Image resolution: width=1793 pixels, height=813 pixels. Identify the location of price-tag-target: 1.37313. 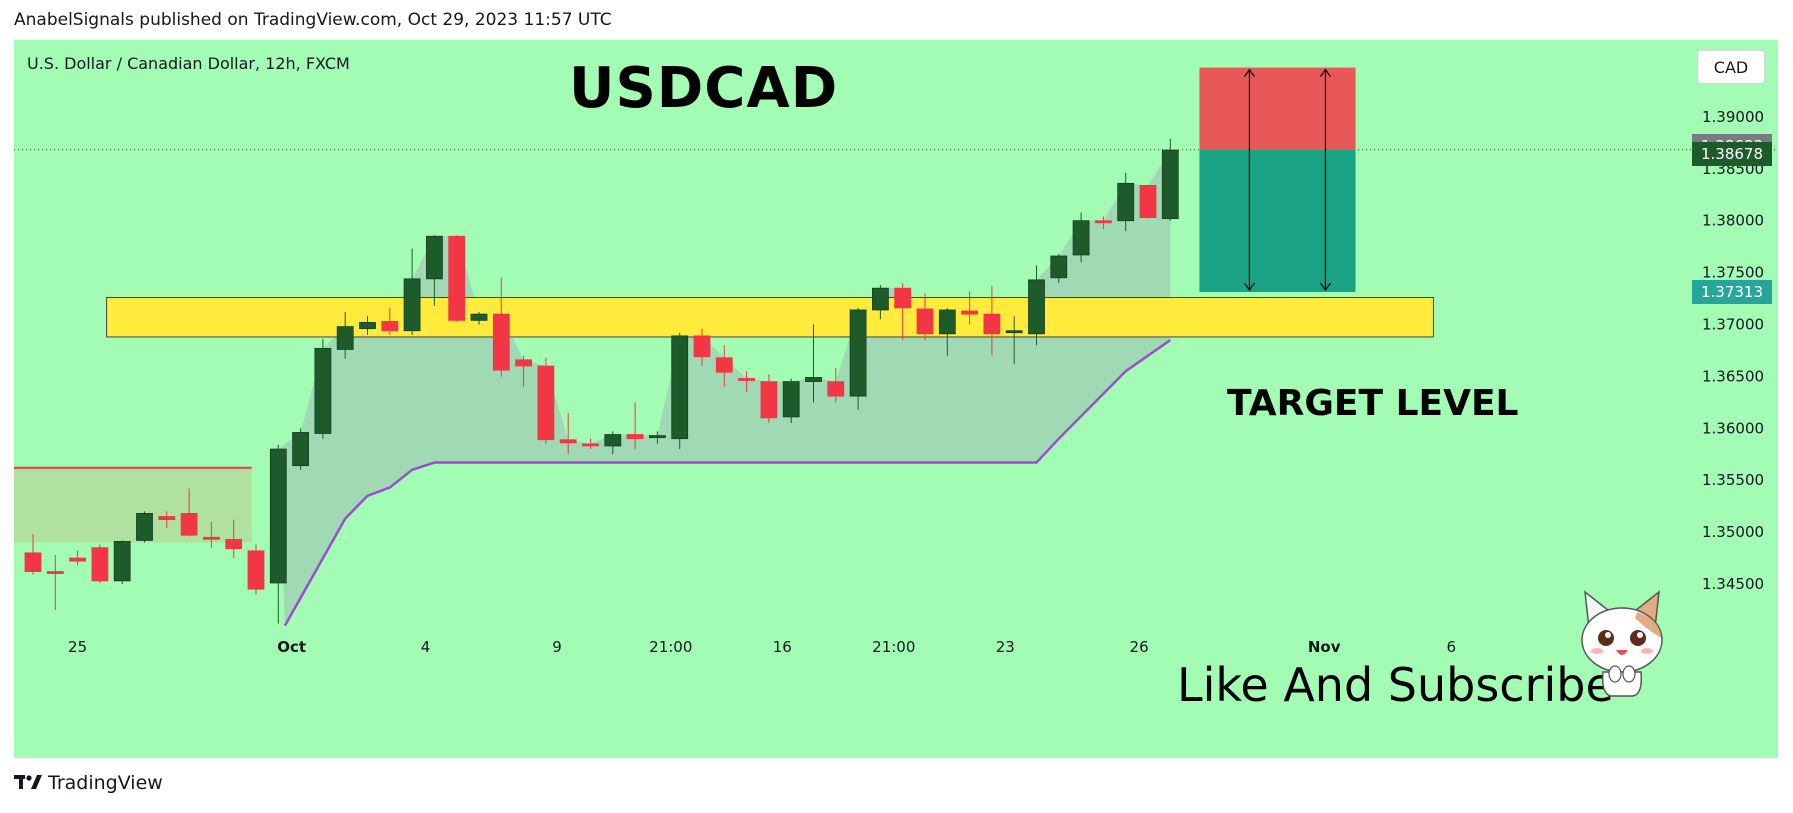
(1732, 292).